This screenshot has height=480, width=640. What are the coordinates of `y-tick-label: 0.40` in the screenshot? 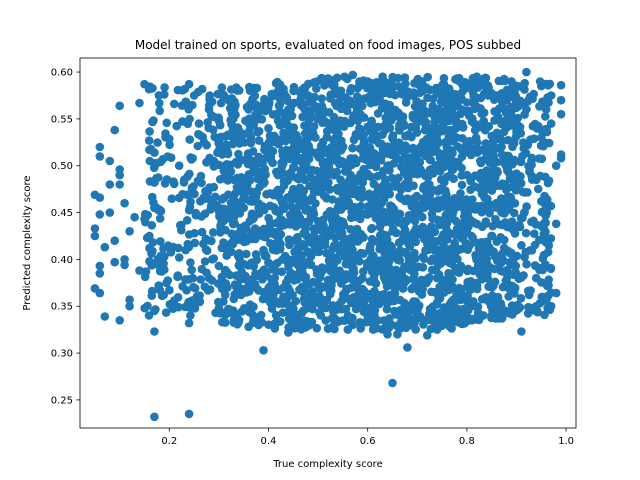 It's located at (62, 260).